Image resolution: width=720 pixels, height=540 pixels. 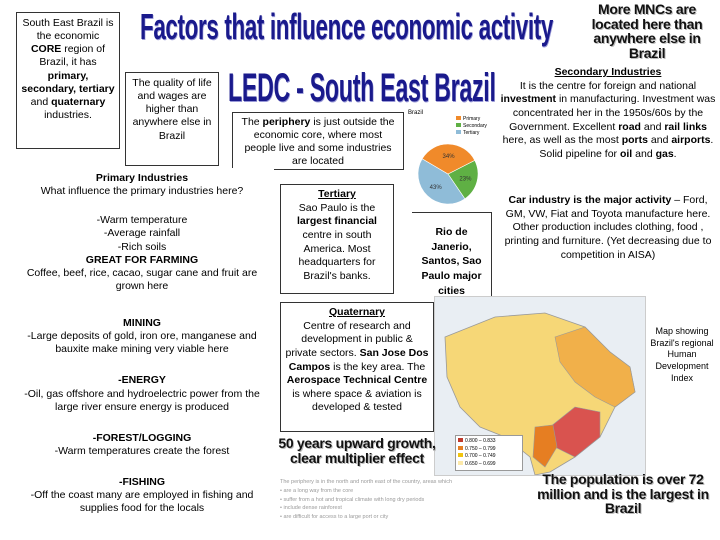 I want to click on secondary-heading: Secondary Industries, so click(x=608, y=72).